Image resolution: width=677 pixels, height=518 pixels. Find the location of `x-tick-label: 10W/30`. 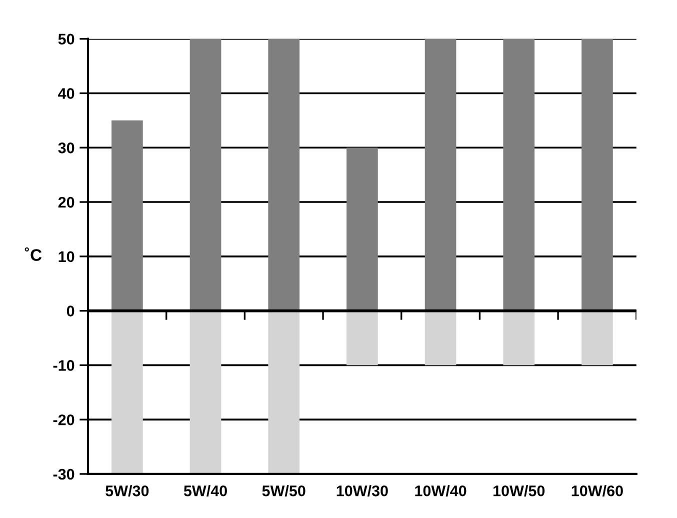

x-tick-label: 10W/30 is located at coordinates (362, 490).